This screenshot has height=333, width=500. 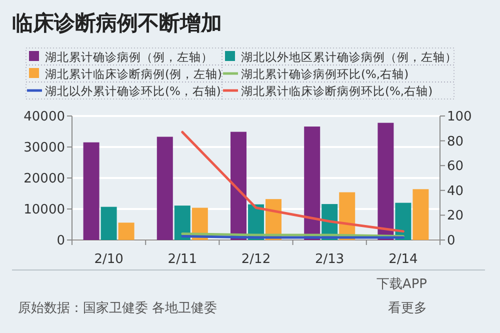 What do you see at coordinates (133, 74) in the screenshot?
I see `legend-label: 湖北累计临床诊断病例(例，左轴)` at bounding box center [133, 74].